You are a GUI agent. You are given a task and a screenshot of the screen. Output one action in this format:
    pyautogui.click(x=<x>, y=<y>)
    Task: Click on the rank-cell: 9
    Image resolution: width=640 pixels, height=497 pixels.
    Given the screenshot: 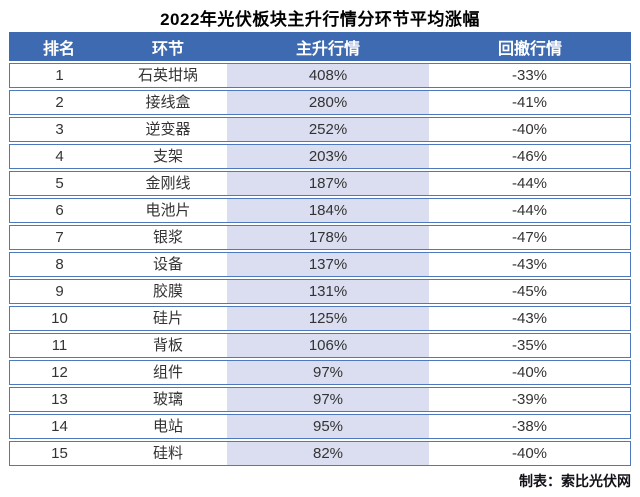 What is the action you would take?
    pyautogui.click(x=59, y=291)
    